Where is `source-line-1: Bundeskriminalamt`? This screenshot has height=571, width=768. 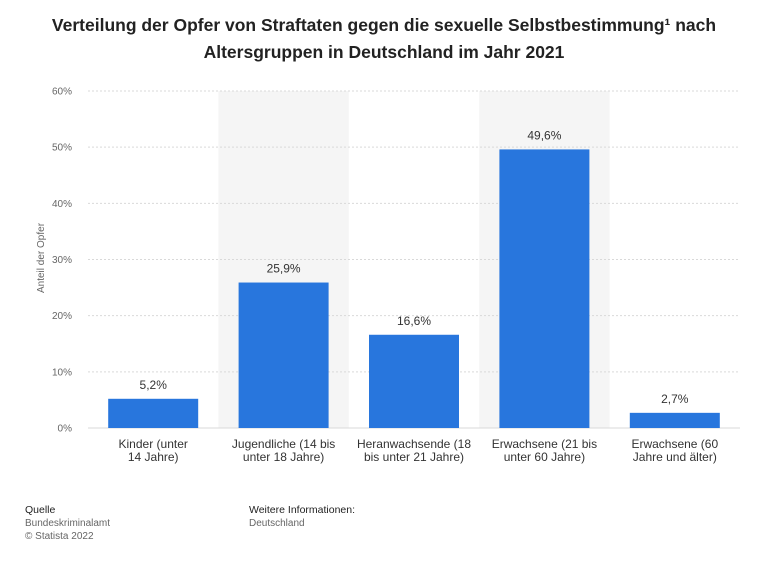 source-line-1: Bundeskriminalamt is located at coordinates (68, 523).